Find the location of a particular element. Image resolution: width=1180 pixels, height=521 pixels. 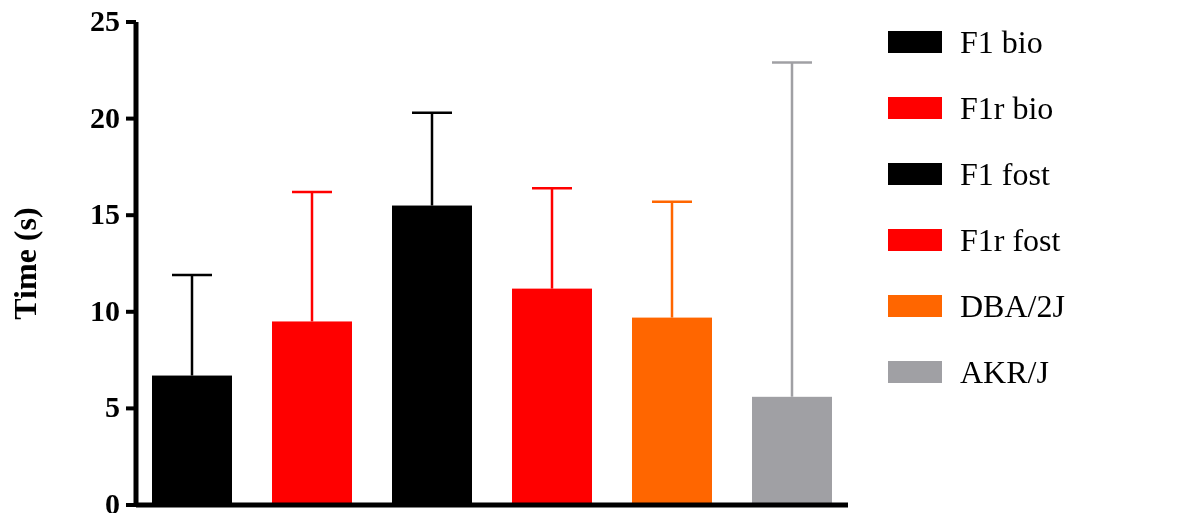

y-tick-label: 20 is located at coordinates (105, 117).